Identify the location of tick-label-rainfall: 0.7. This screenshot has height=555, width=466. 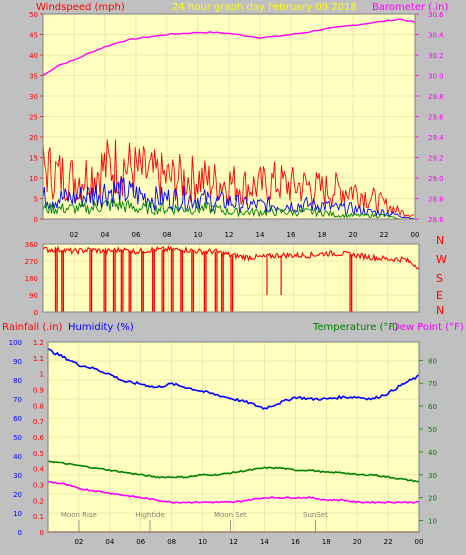
(38, 422).